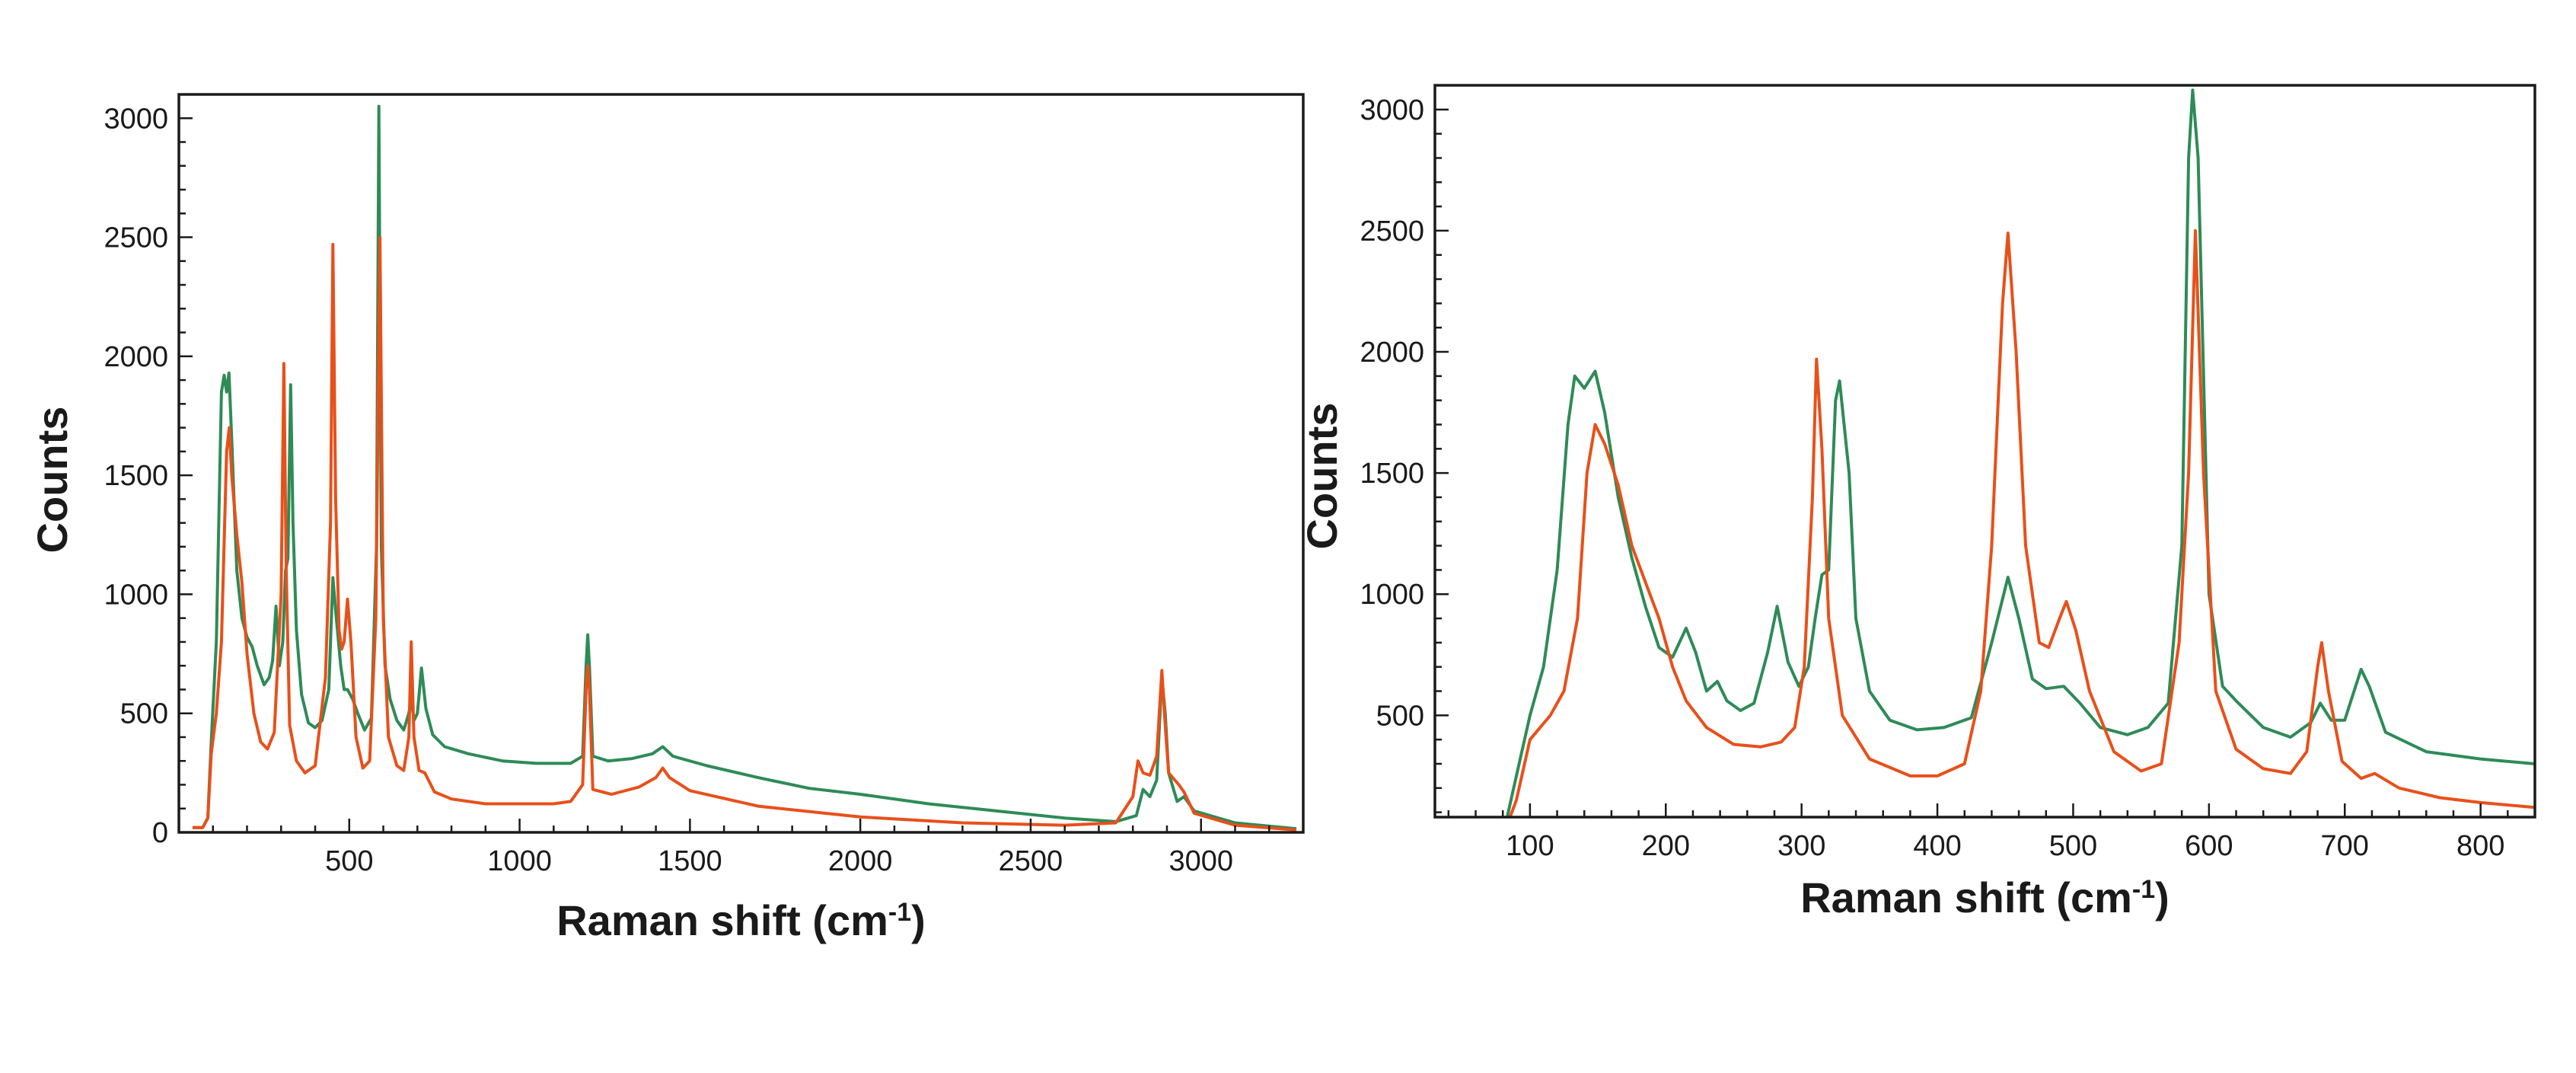 This screenshot has height=1073, width=2576. I want to click on y-tick-label: 0, so click(160, 833).